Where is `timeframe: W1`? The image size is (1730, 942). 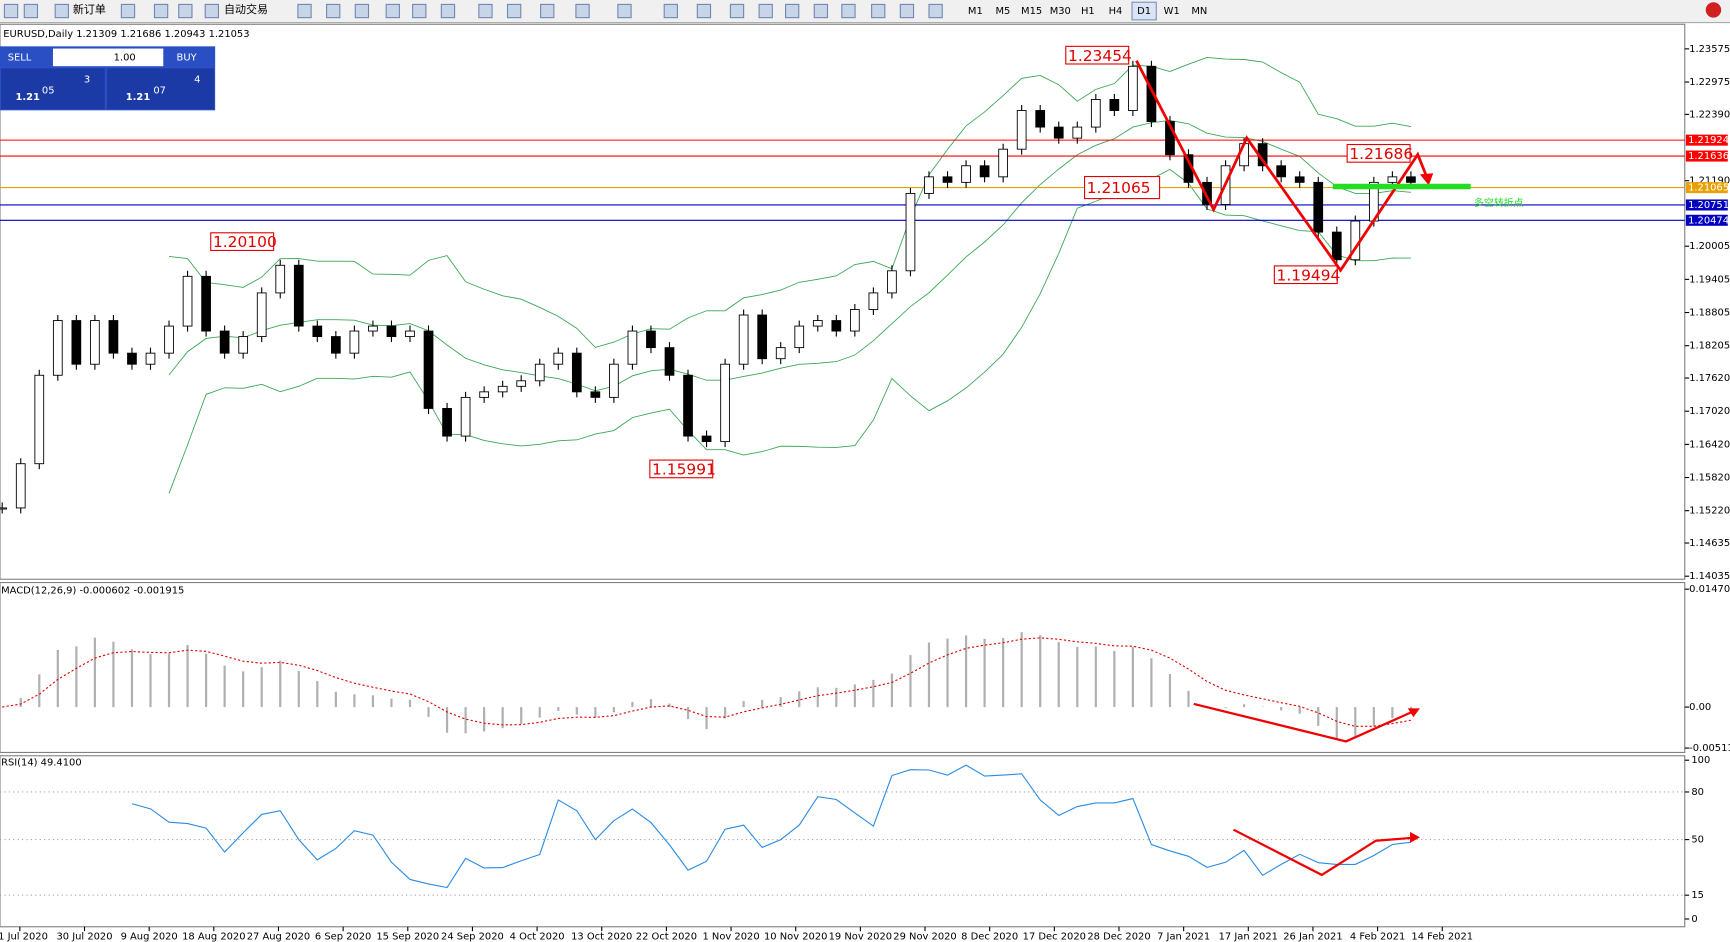
timeframe: W1 is located at coordinates (1172, 11).